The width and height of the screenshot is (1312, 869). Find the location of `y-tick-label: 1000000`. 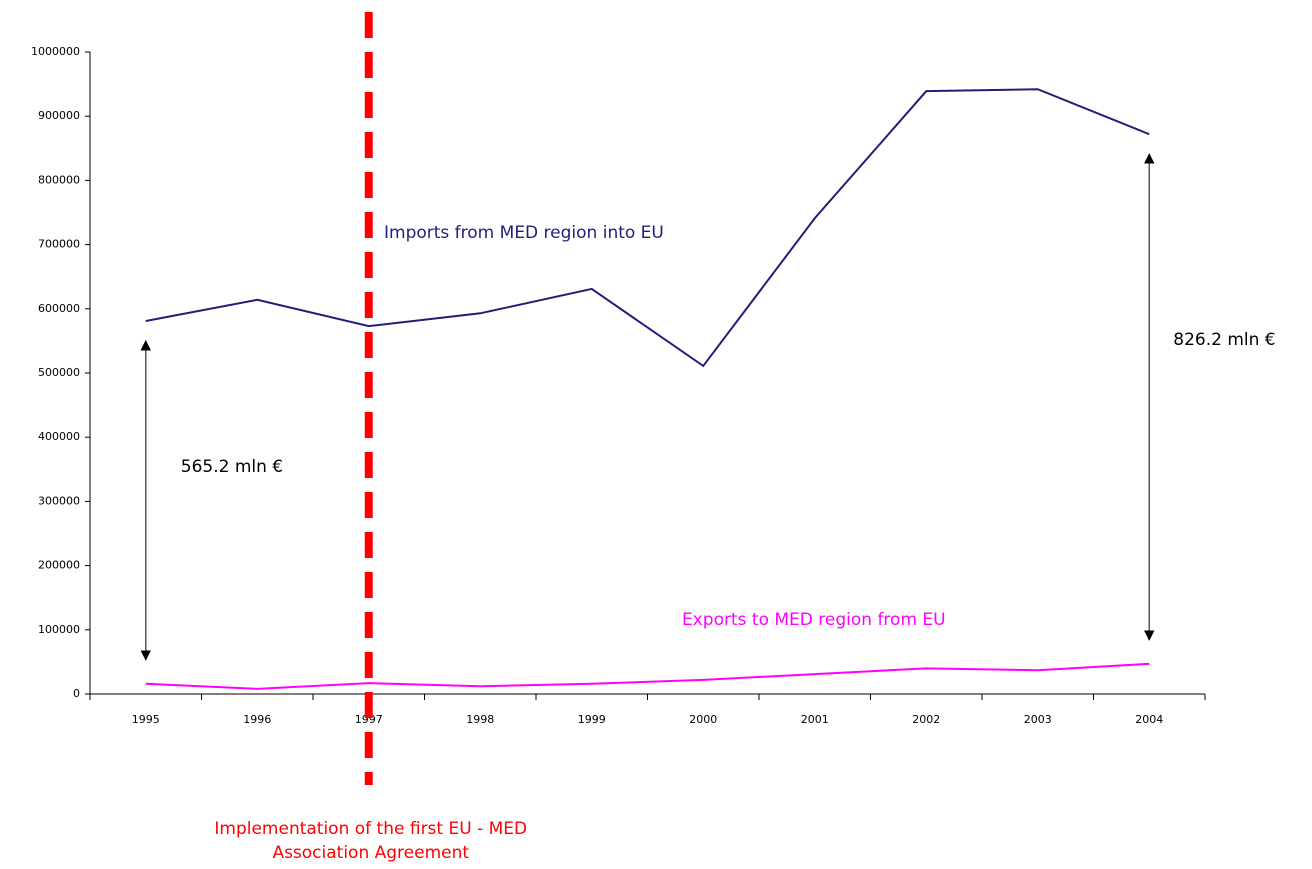

y-tick-label: 1000000 is located at coordinates (55, 51).